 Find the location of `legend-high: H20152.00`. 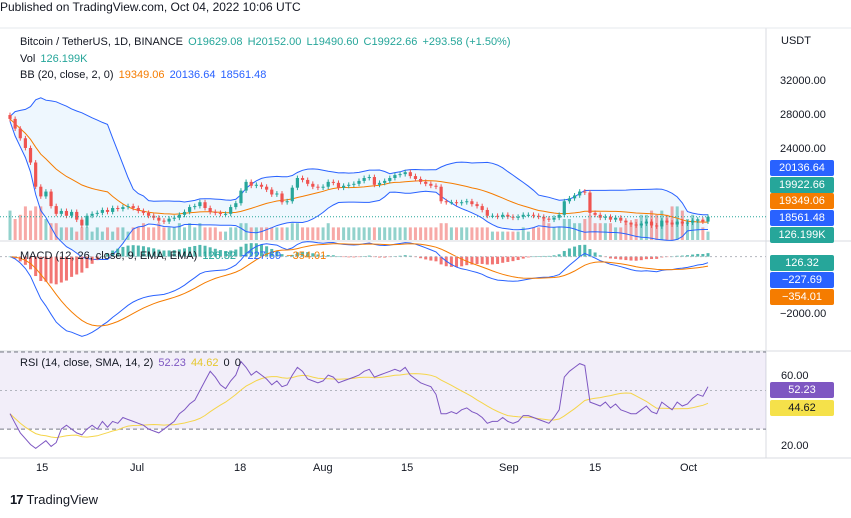

legend-high: H20152.00 is located at coordinates (274, 42).